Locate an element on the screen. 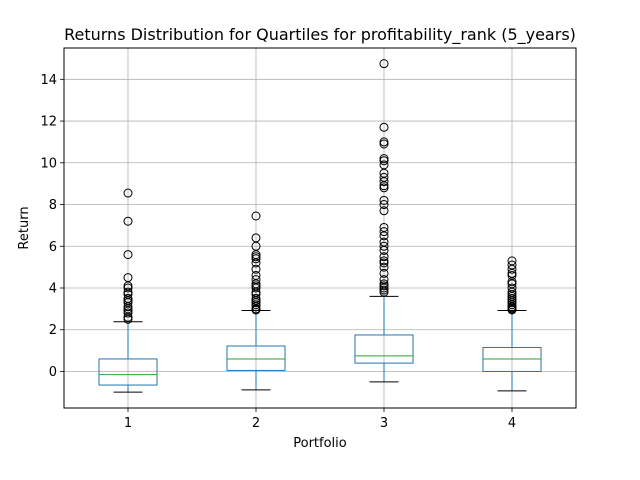 The height and width of the screenshot is (480, 640). y-tick-label: 6 is located at coordinates (53, 247).